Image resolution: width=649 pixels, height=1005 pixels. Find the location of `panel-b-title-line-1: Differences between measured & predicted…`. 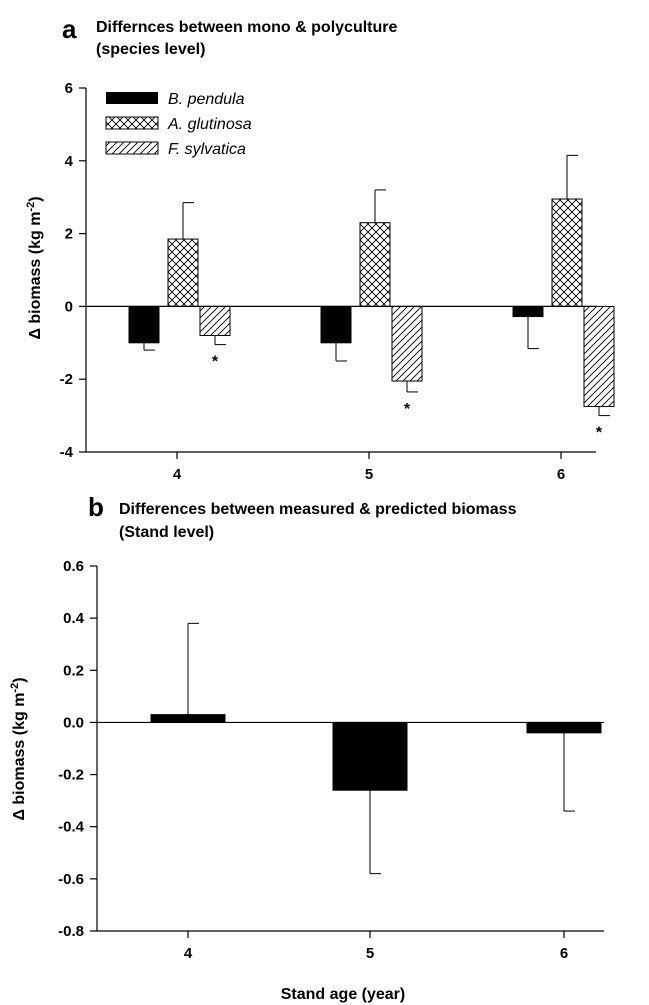

panel-b-title-line-1: Differences between measured & predicted… is located at coordinates (318, 509).